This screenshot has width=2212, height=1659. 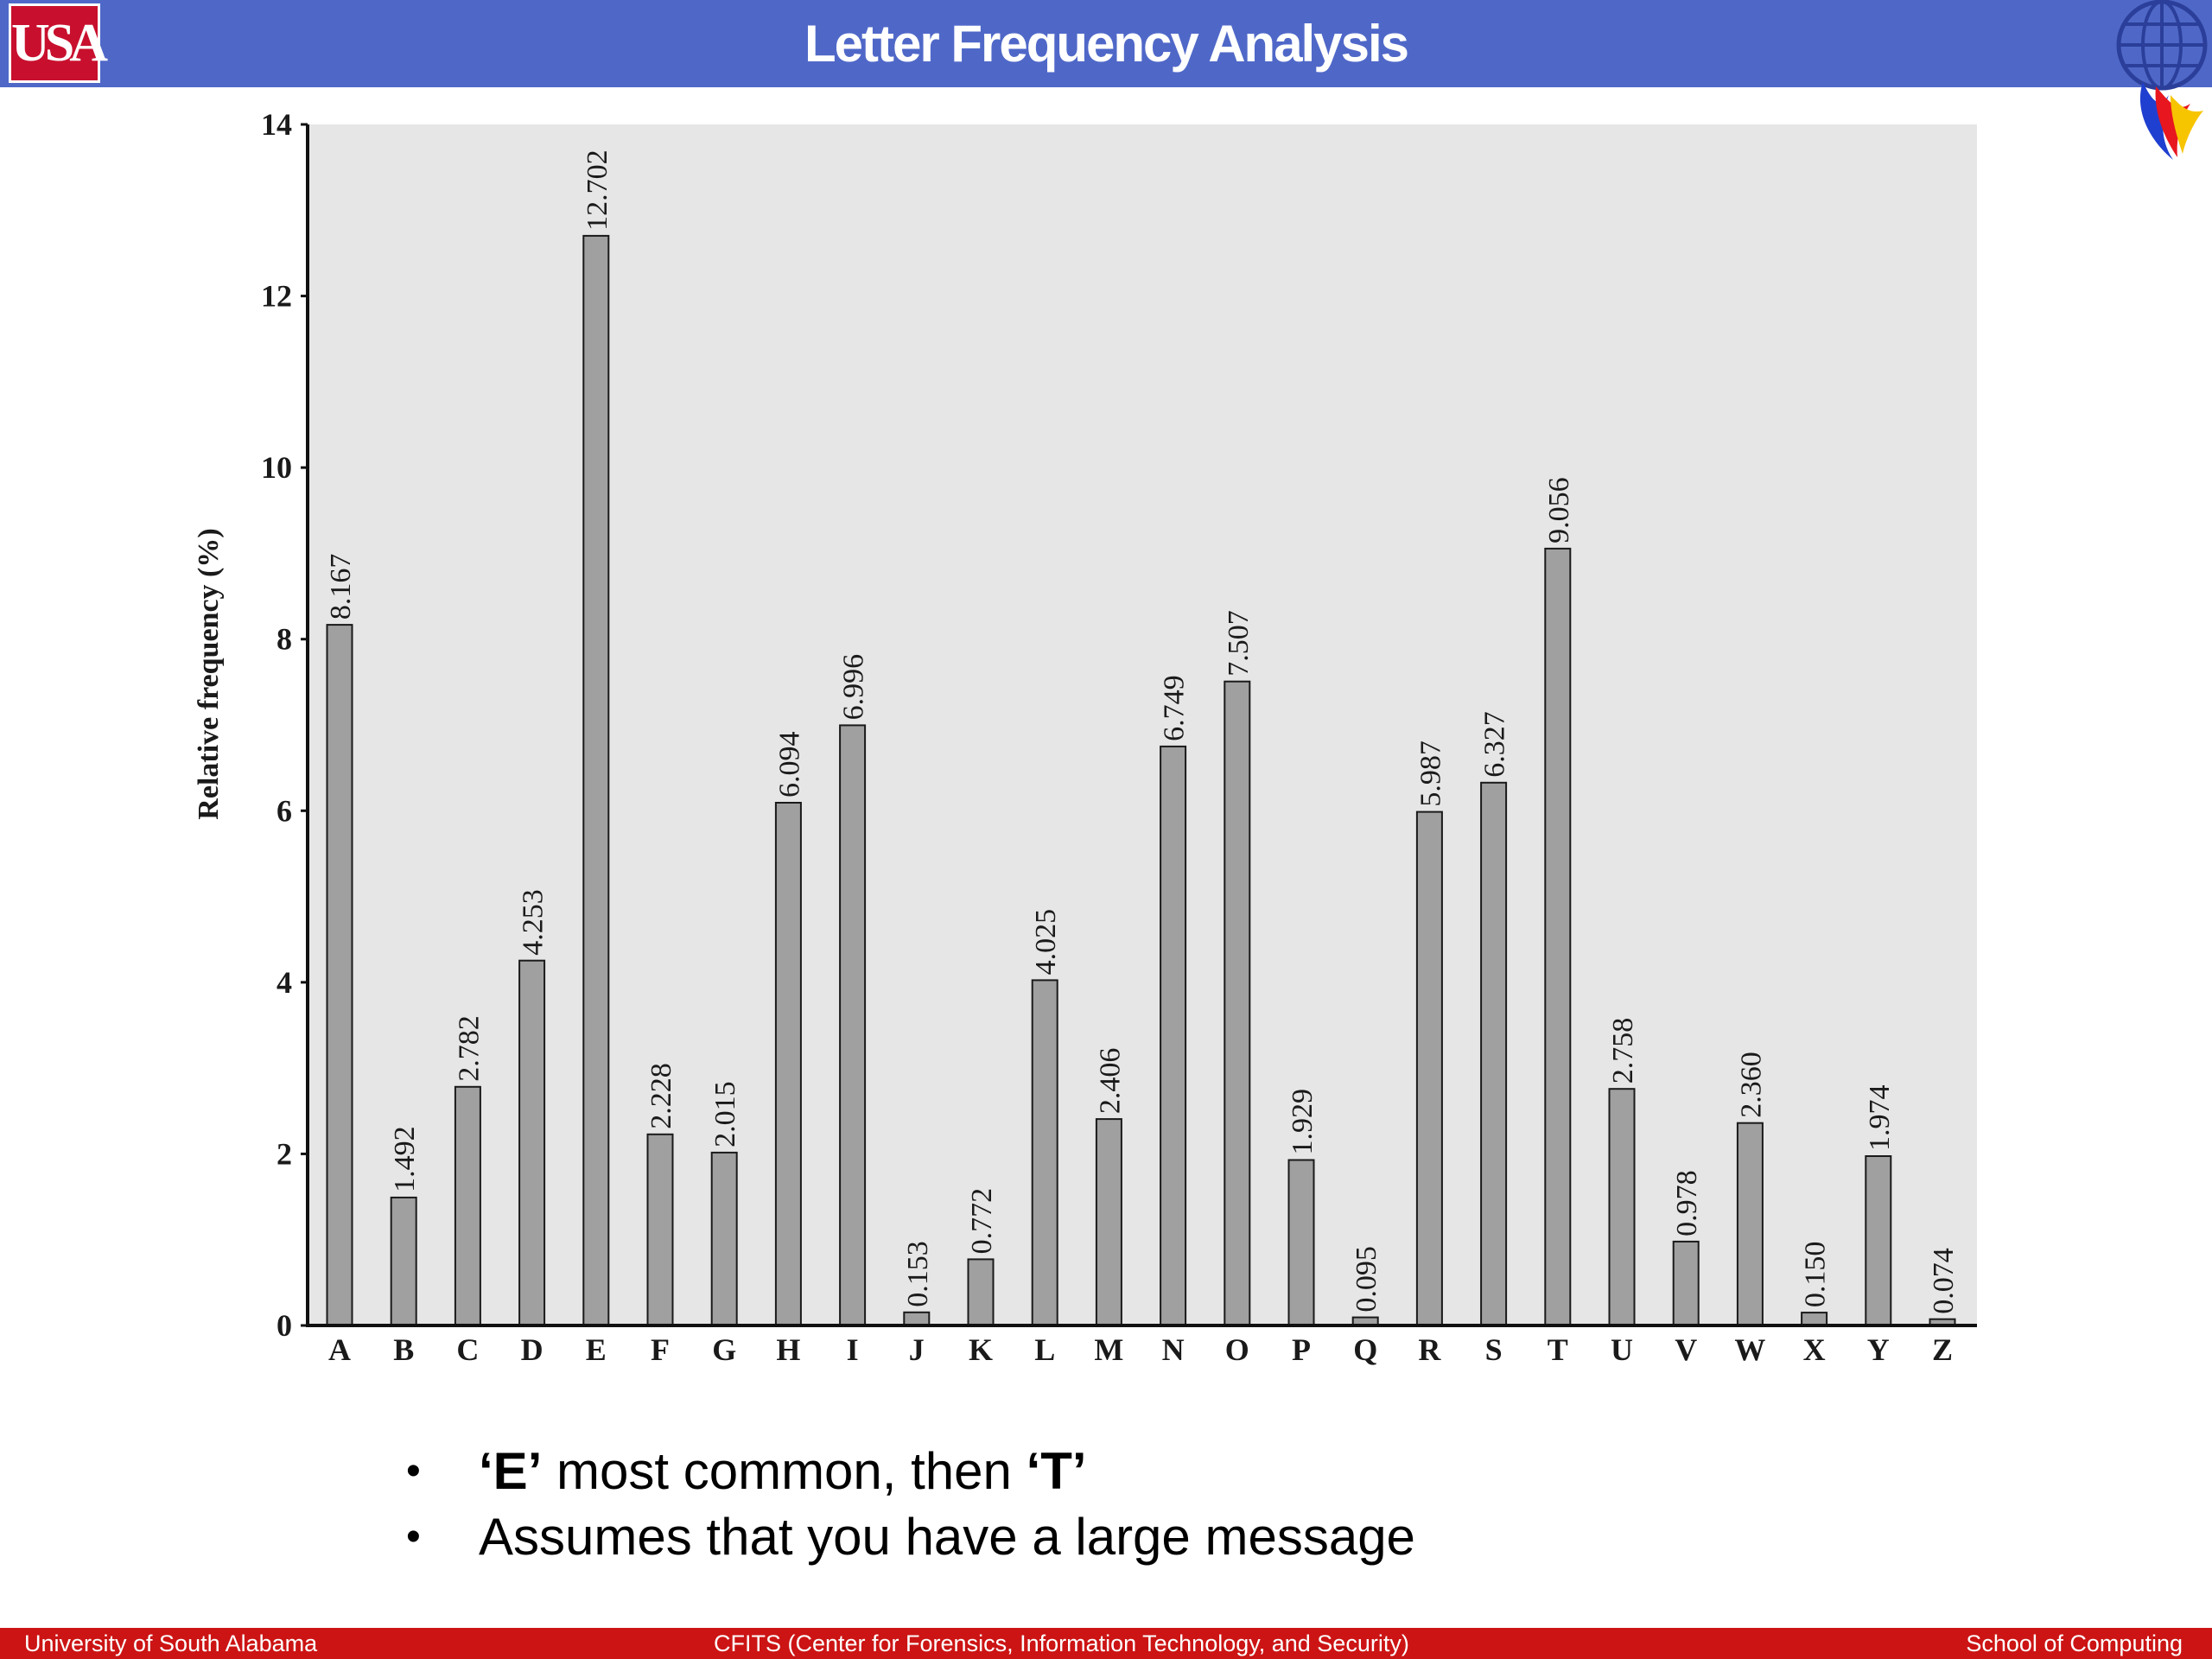 What do you see at coordinates (1365, 1349) in the screenshot?
I see `x-tick-label-q: Q` at bounding box center [1365, 1349].